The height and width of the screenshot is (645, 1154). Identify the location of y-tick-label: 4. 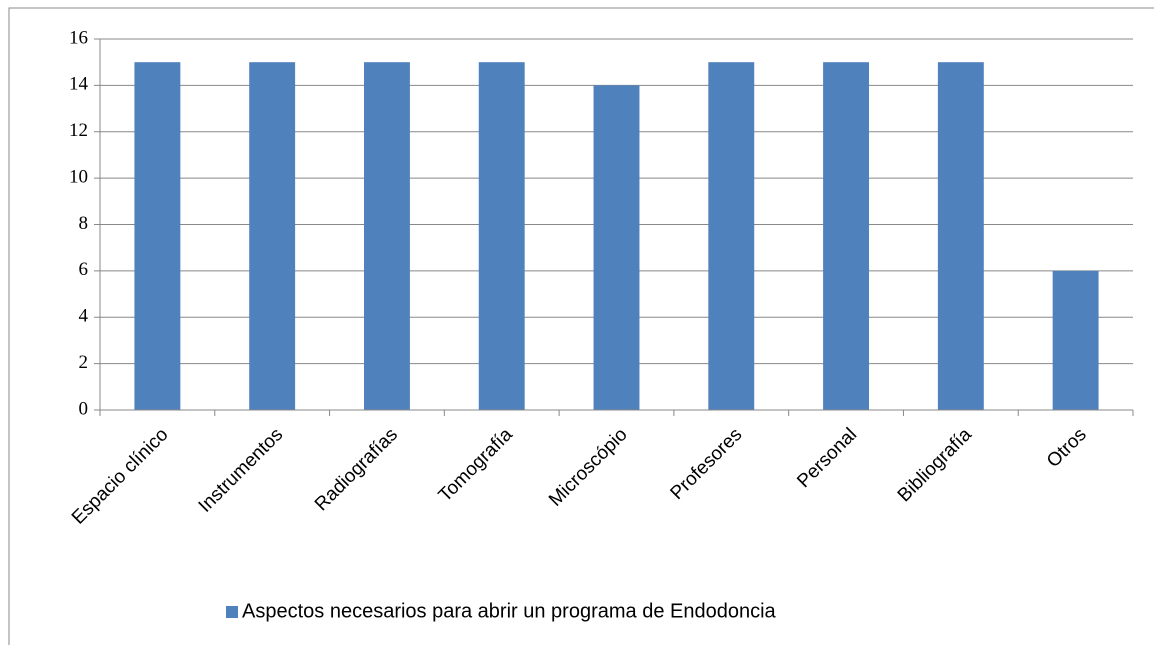
(84, 316).